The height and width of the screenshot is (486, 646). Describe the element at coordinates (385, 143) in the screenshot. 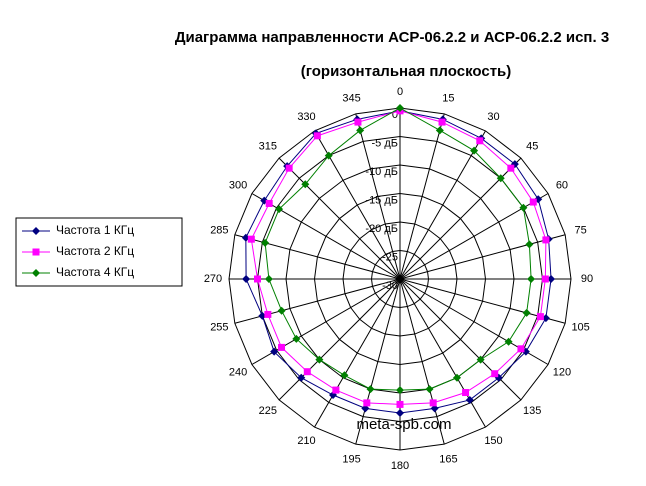

I see `r-tick-label: -5 дБ` at that location.